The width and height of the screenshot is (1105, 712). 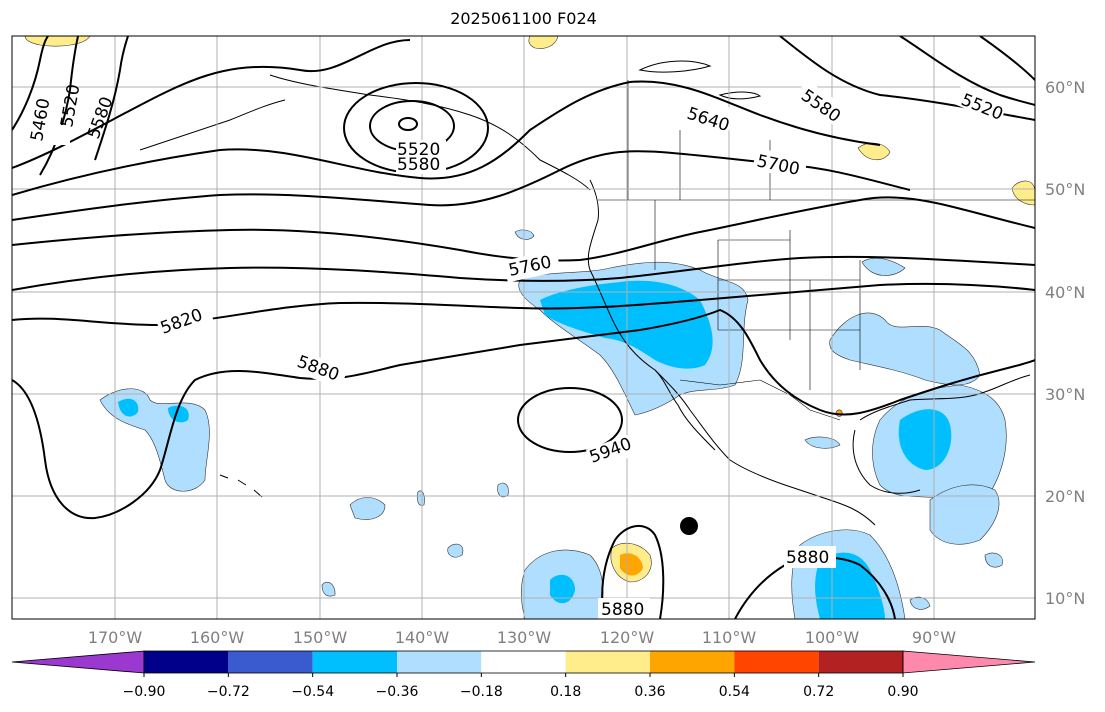 I want to click on lat-label: 60°N, so click(x=1065, y=87).